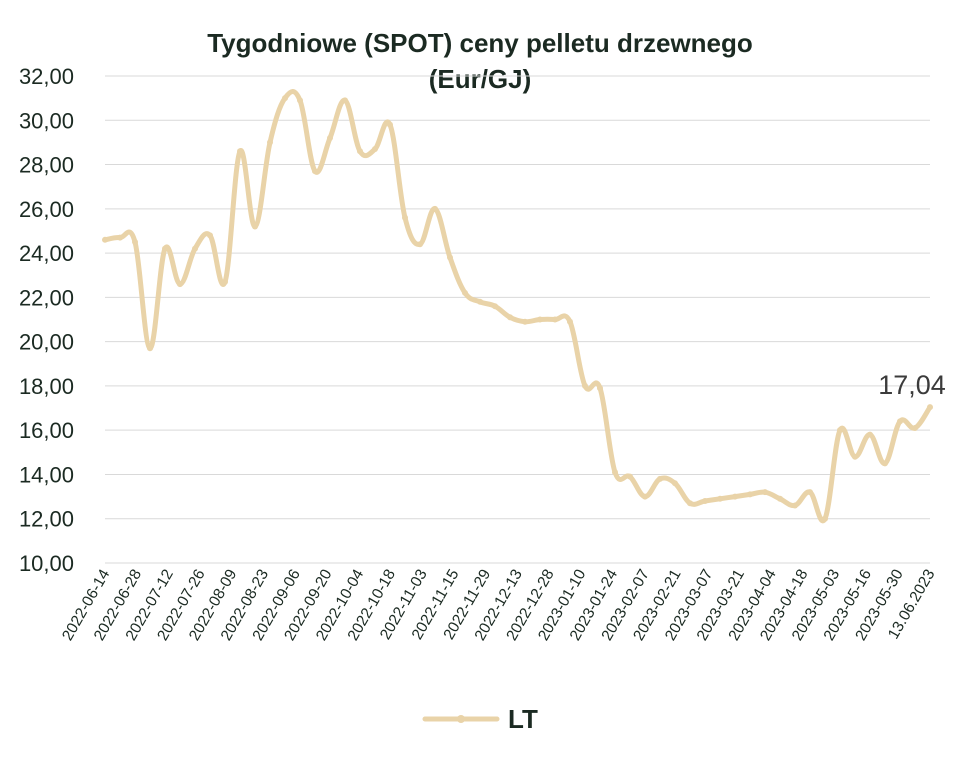  What do you see at coordinates (480, 43) in the screenshot?
I see `chart-title-line-1: Tygodniowe (SPOT) ceny pelletu drzewnego` at bounding box center [480, 43].